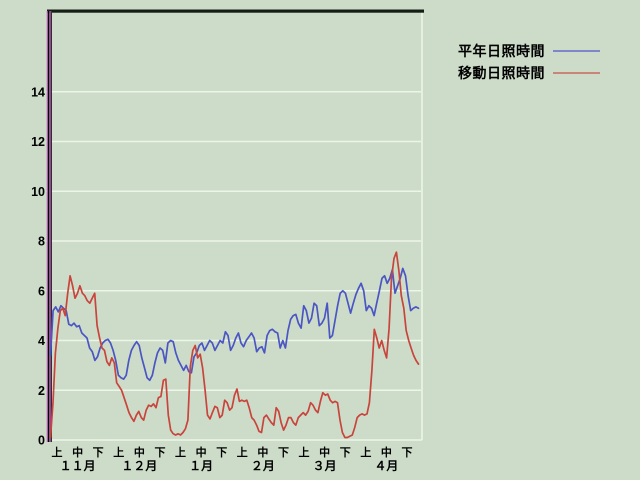 This screenshot has height=480, width=640. I want to click on legend-item-normal-sunshine: 平年日照時間, so click(529, 51).